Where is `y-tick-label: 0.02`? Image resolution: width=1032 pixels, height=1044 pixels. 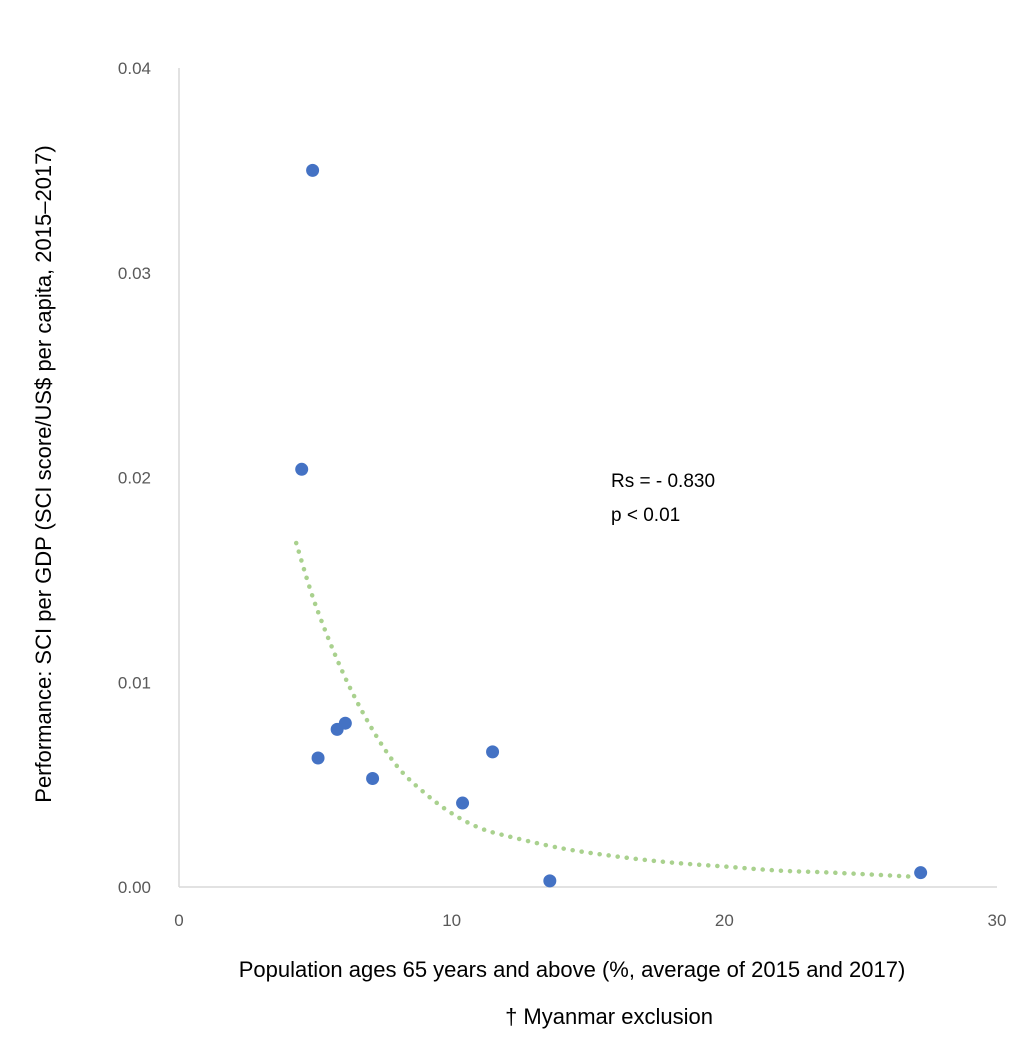 y-tick-label: 0.02 is located at coordinates (134, 478).